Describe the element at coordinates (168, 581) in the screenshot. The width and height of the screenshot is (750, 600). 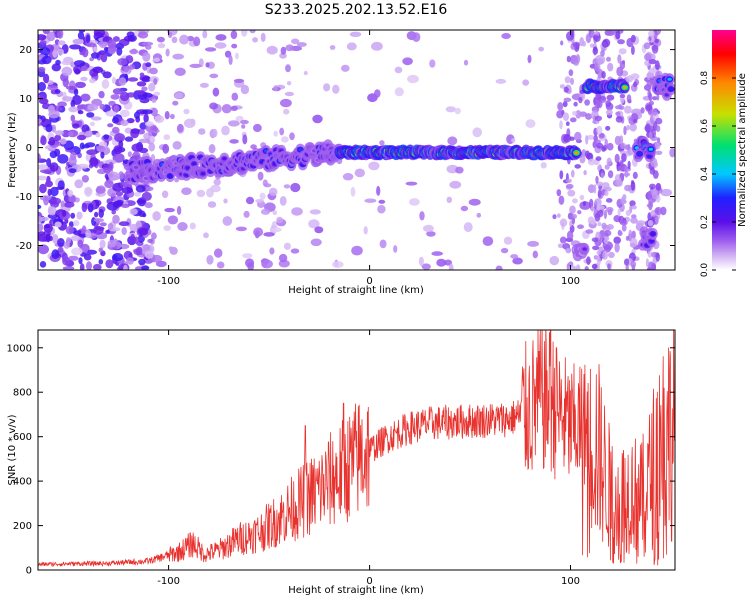
I see `x-tick-label: -100` at that location.